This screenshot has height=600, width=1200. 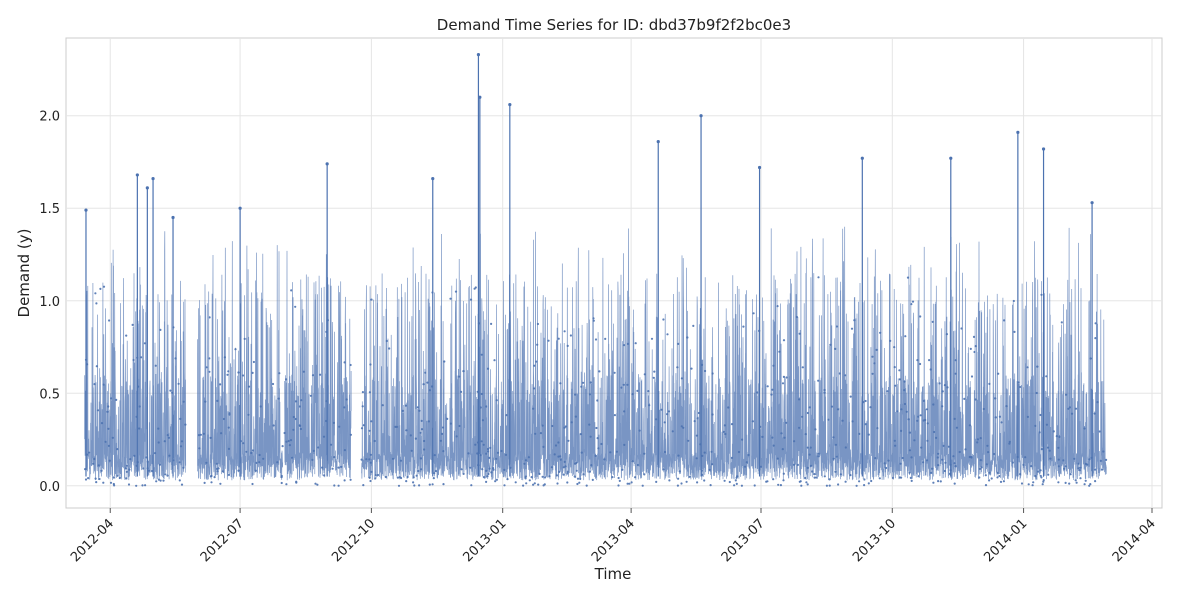 I want to click on y-tick-label: 1.0, so click(x=49, y=302).